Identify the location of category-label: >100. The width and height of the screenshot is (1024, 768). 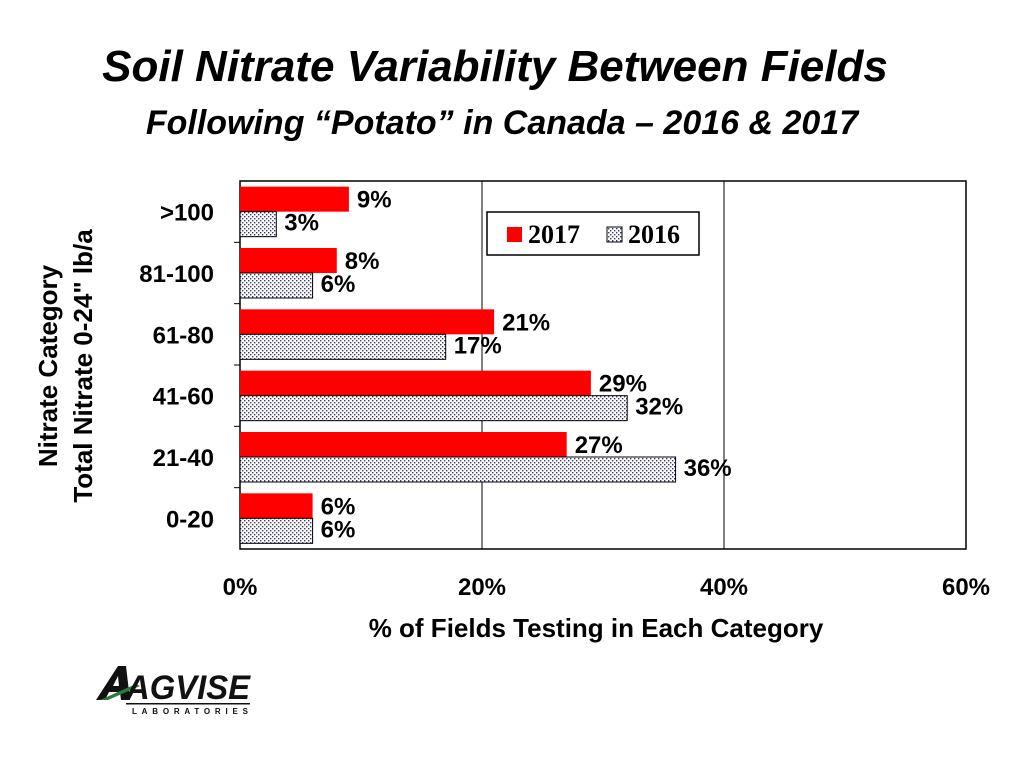
(187, 213).